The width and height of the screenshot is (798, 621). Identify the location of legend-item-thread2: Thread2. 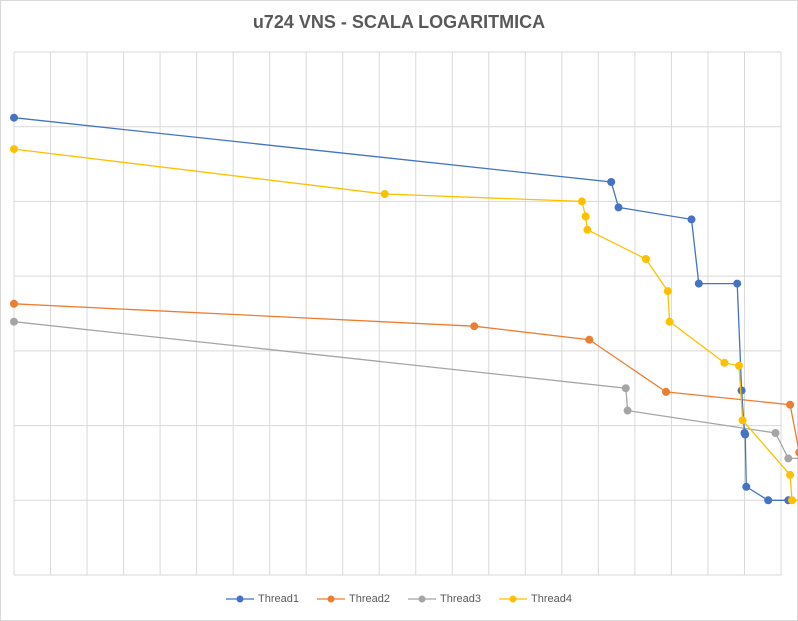
(353, 599).